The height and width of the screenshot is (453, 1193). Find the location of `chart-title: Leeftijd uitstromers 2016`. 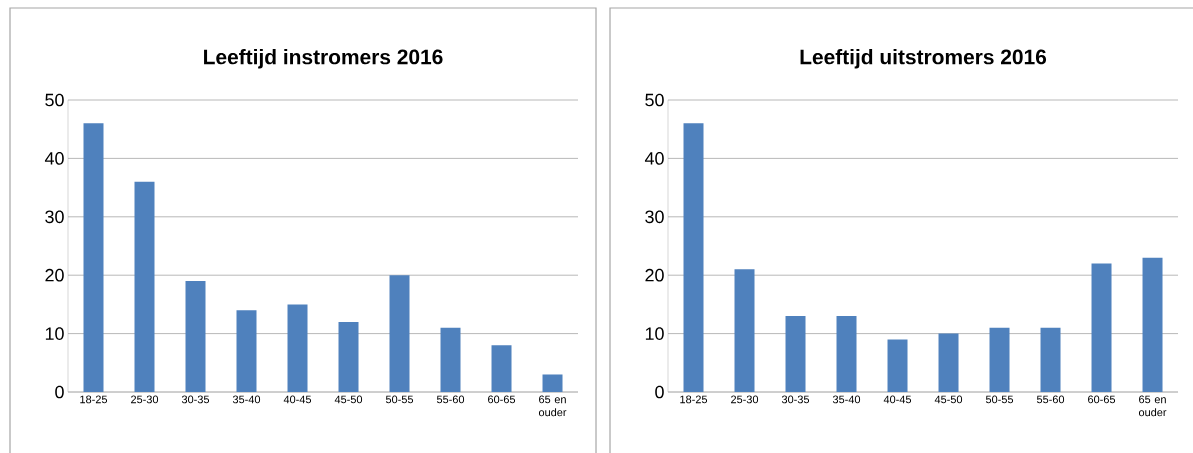

chart-title: Leeftijd uitstromers 2016 is located at coordinates (923, 59).